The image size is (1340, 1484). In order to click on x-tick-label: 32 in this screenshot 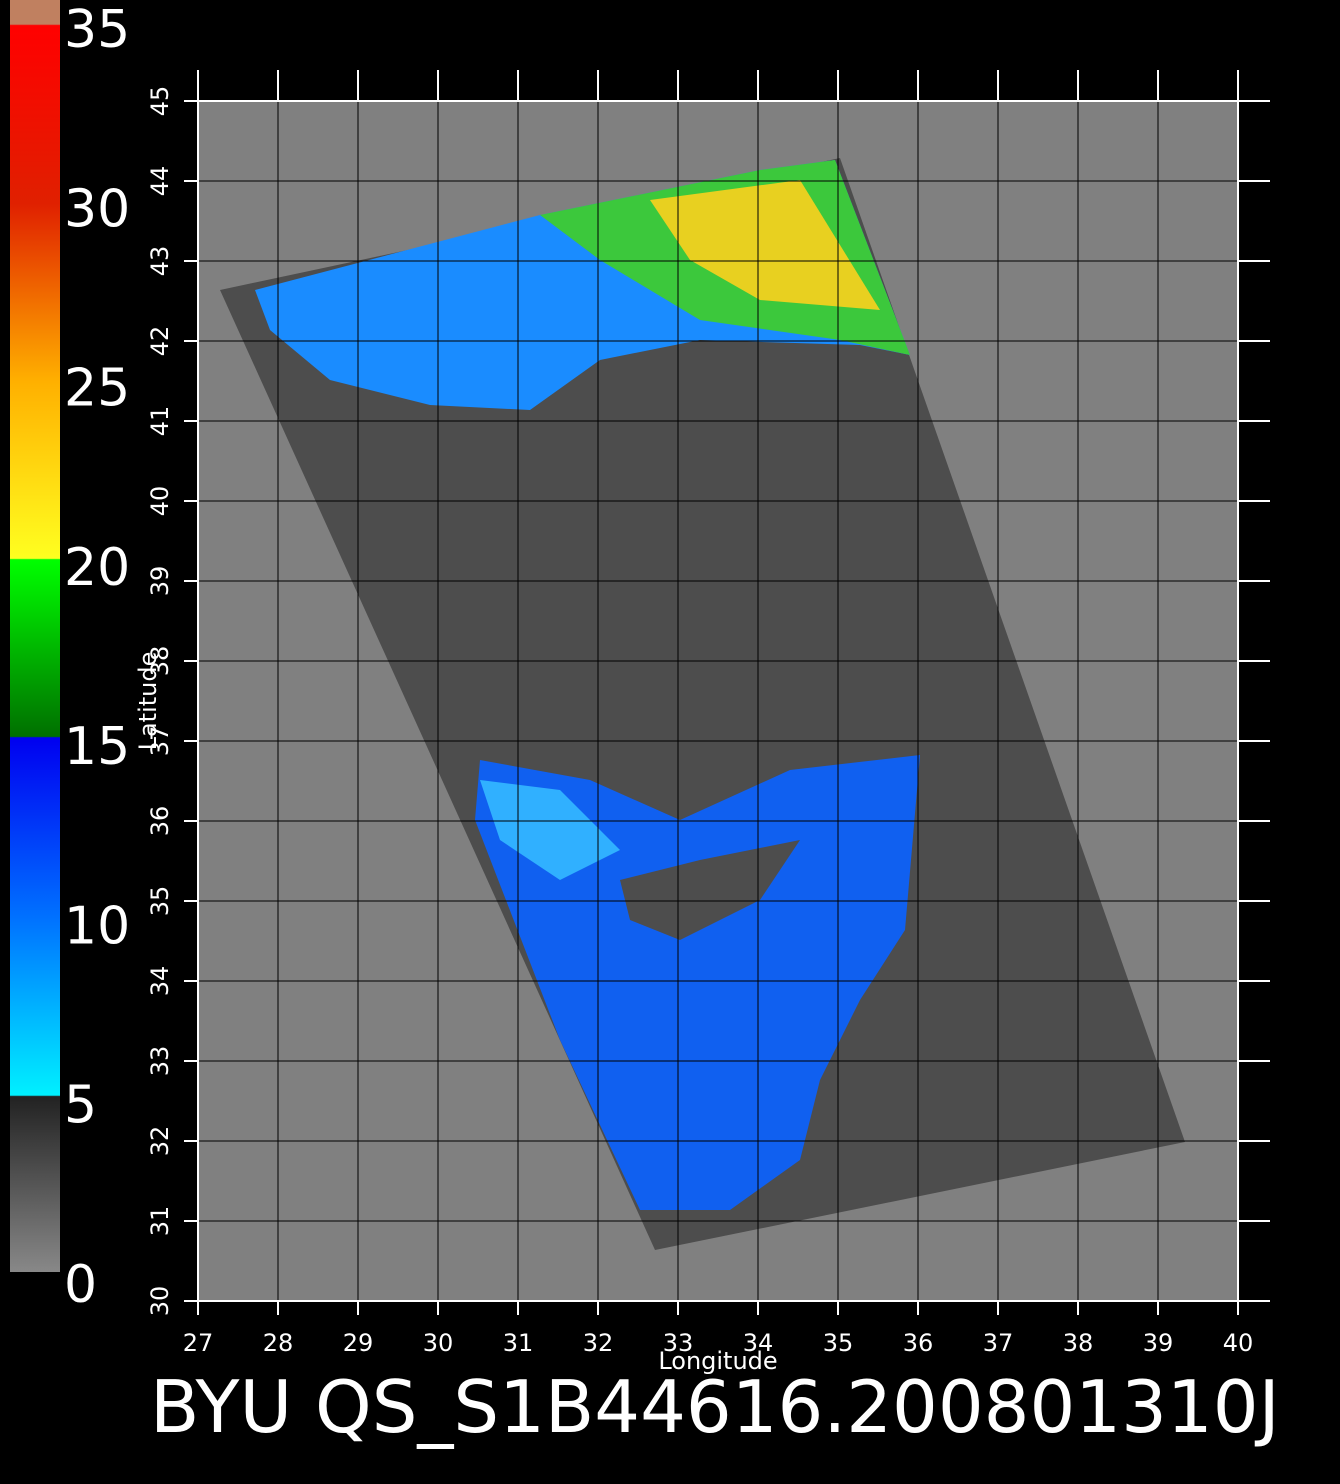, I will do `click(598, 1343)`.